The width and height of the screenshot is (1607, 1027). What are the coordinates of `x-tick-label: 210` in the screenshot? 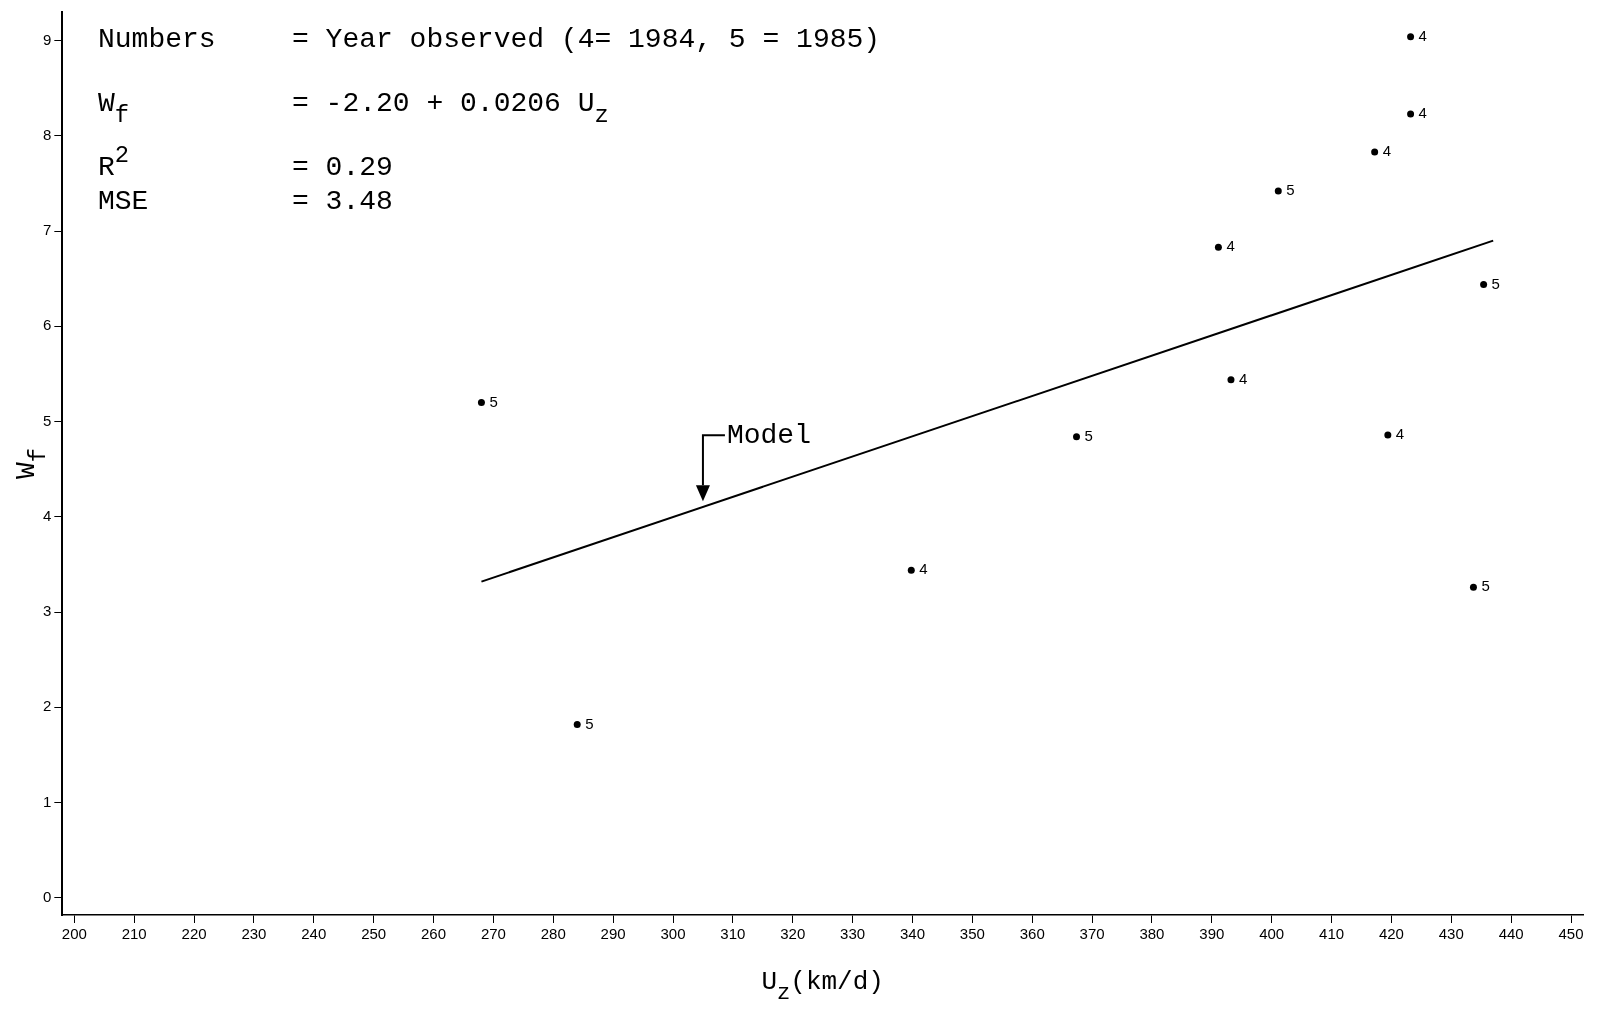 It's located at (134, 934).